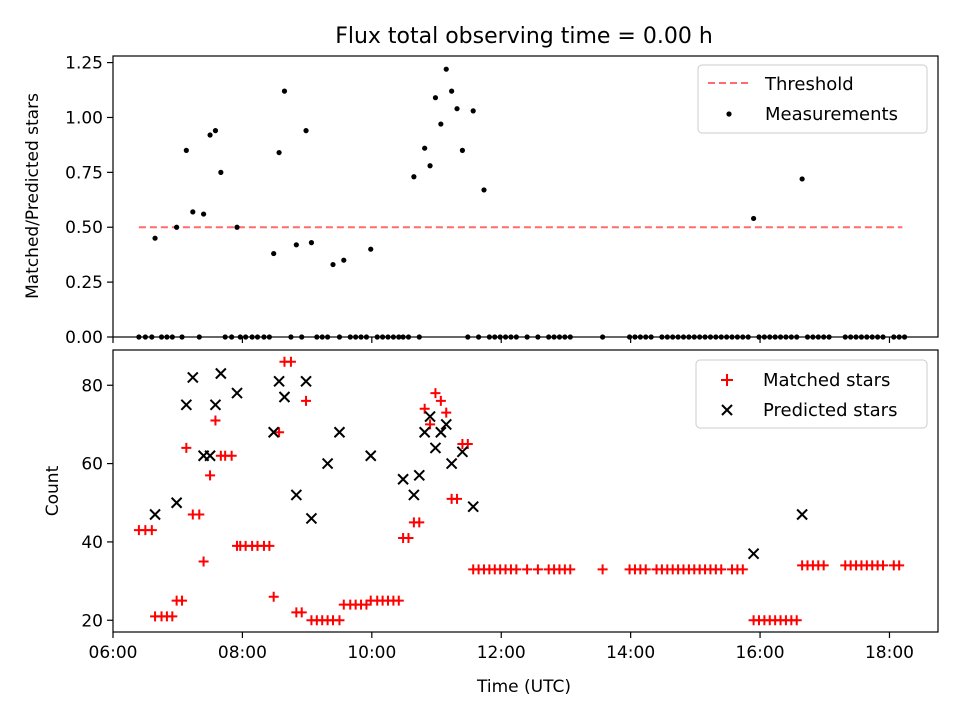 Image resolution: width=960 pixels, height=720 pixels. Describe the element at coordinates (371, 653) in the screenshot. I see `bottom-xtick-label: 10:00` at that location.